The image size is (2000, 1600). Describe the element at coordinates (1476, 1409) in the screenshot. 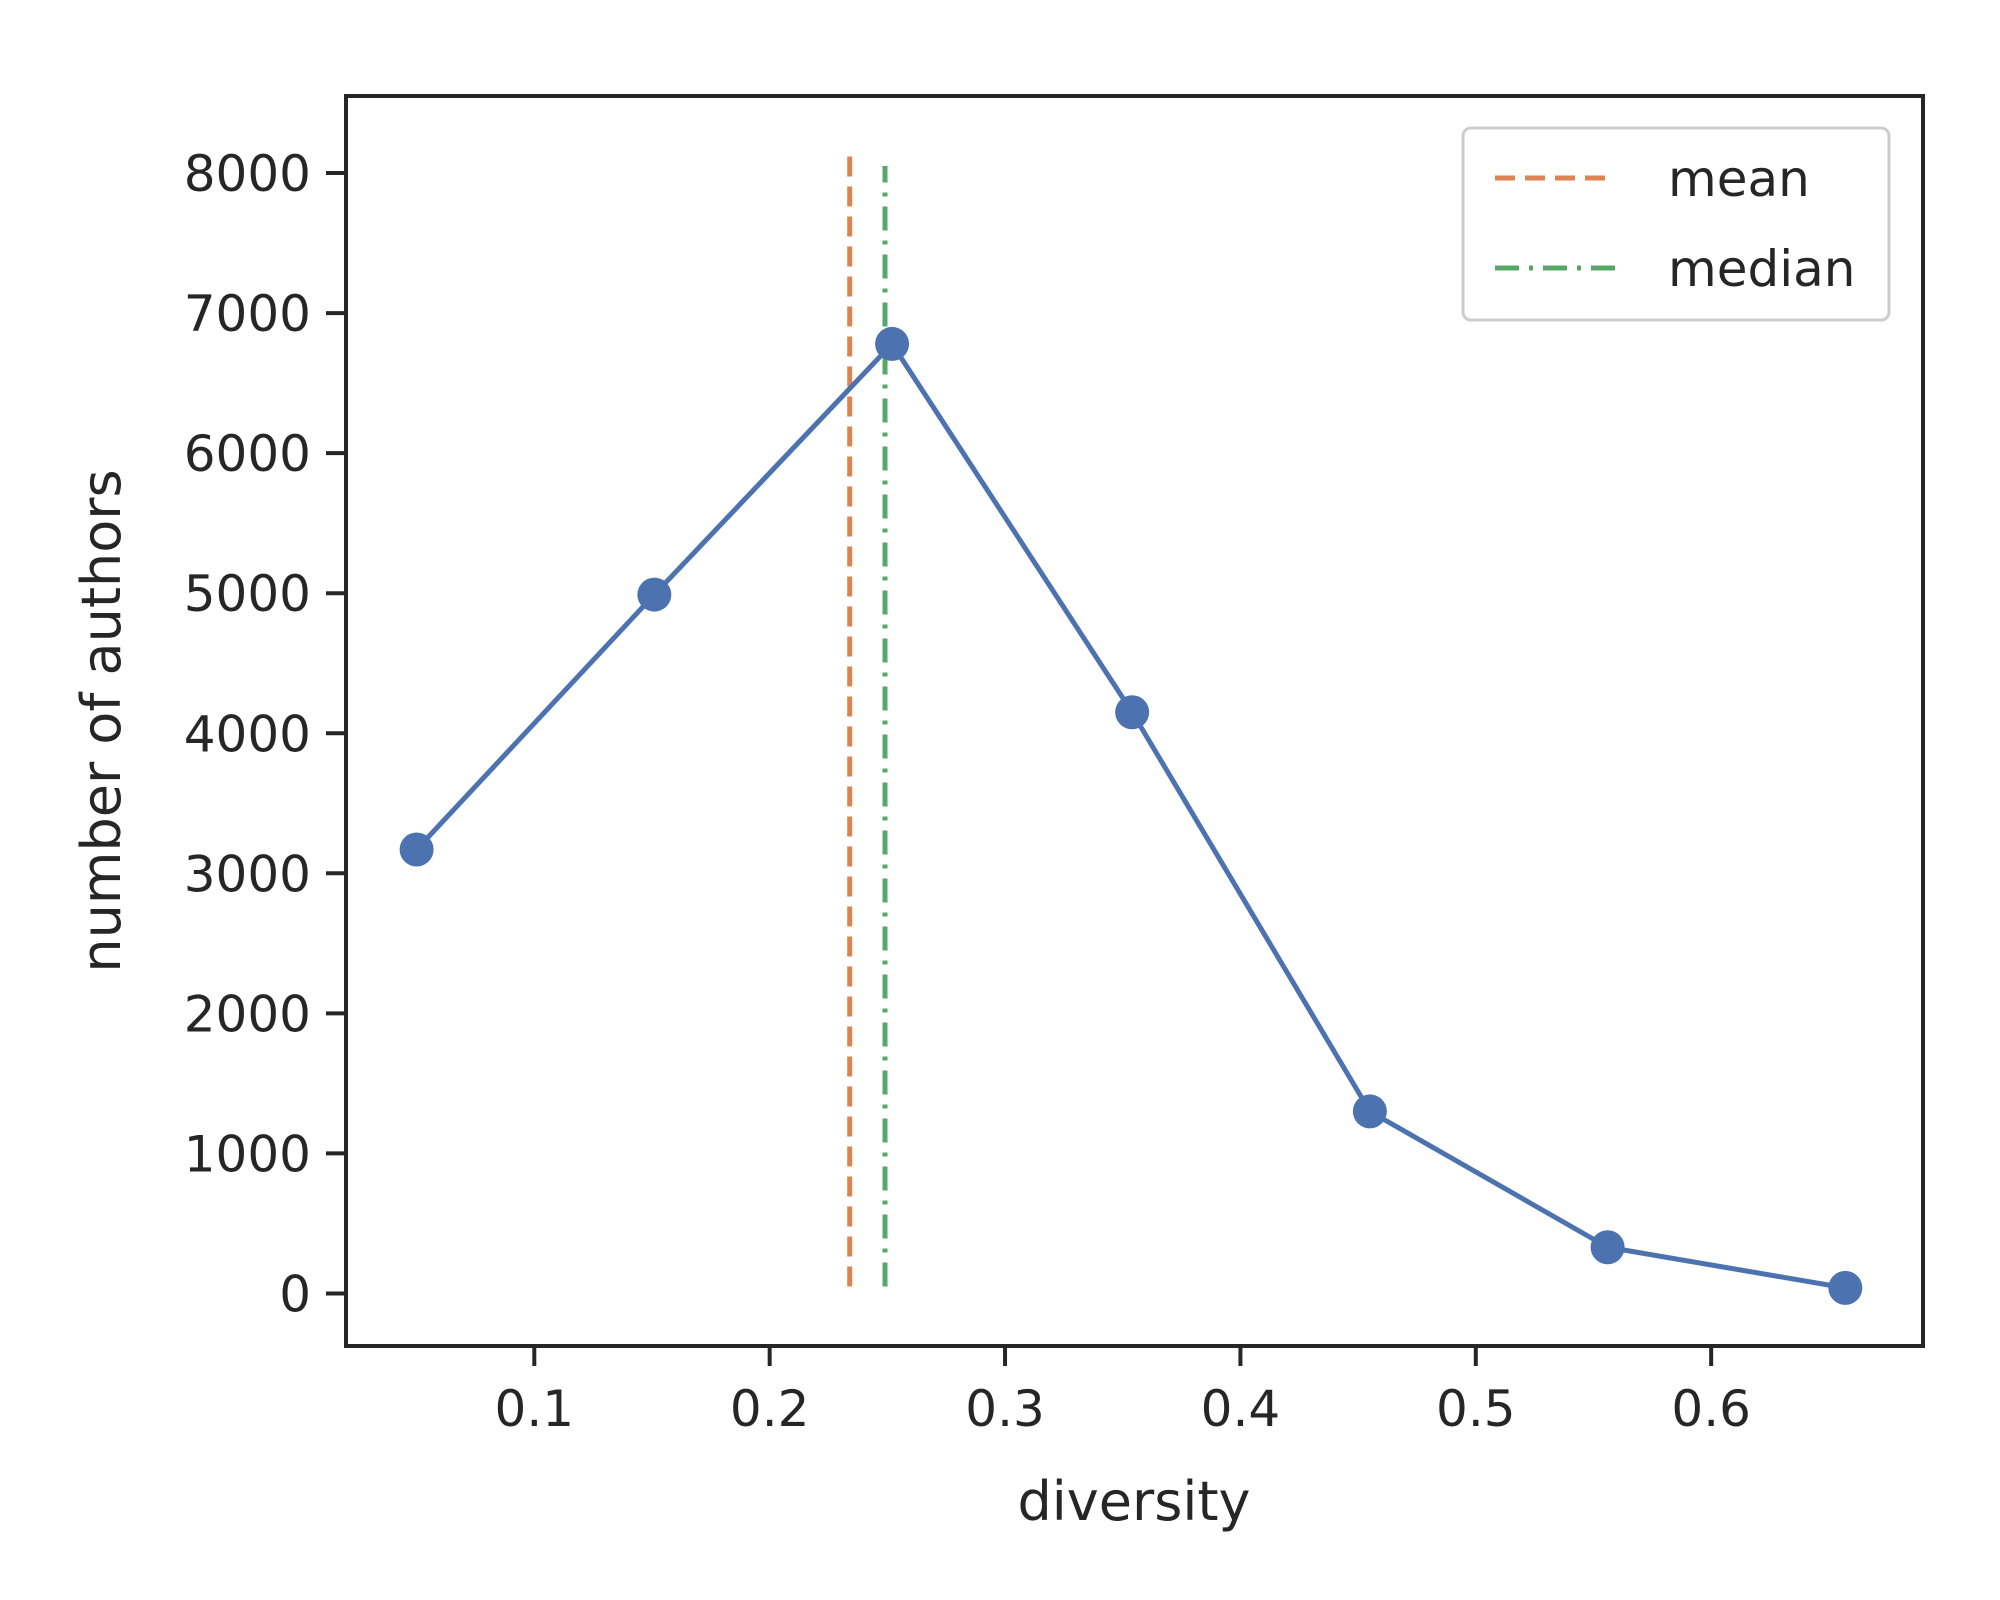

I see `x-tick-label: 0.5` at that location.